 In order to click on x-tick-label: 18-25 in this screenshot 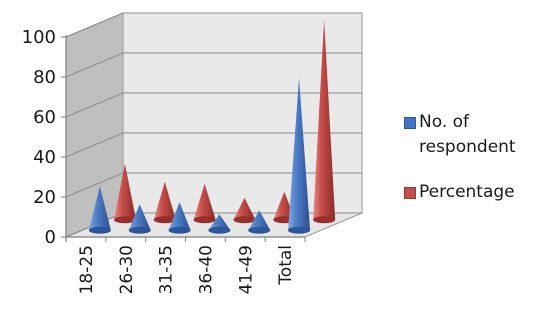, I will do `click(87, 269)`.